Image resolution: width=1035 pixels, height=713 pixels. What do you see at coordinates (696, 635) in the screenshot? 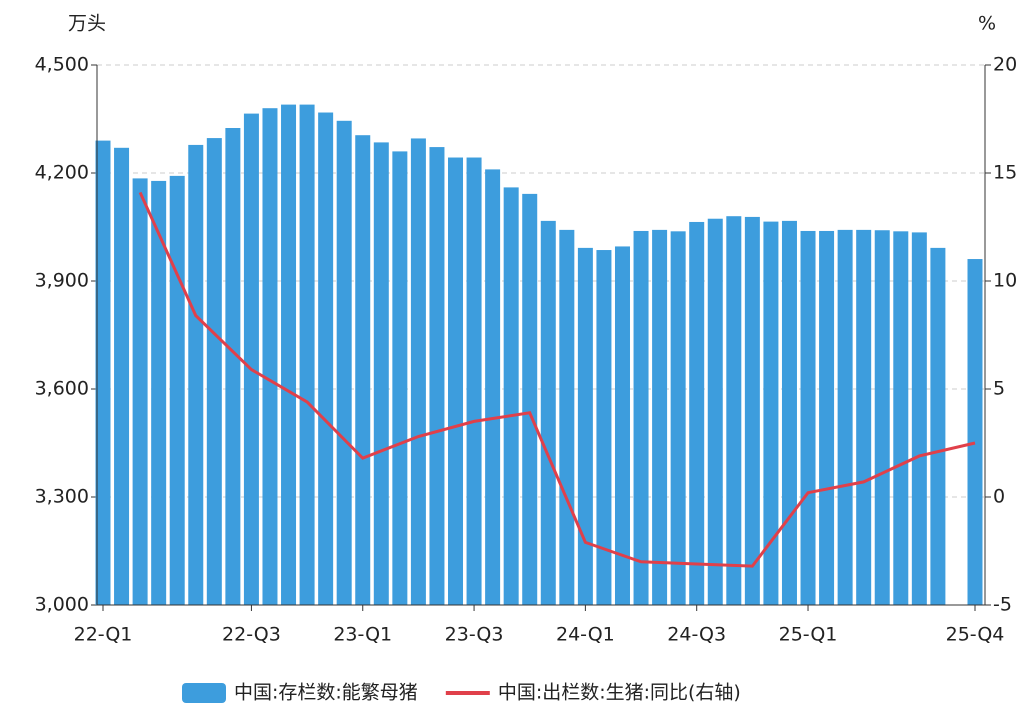
I see `x-tick-label: 24-Q3` at bounding box center [696, 635].